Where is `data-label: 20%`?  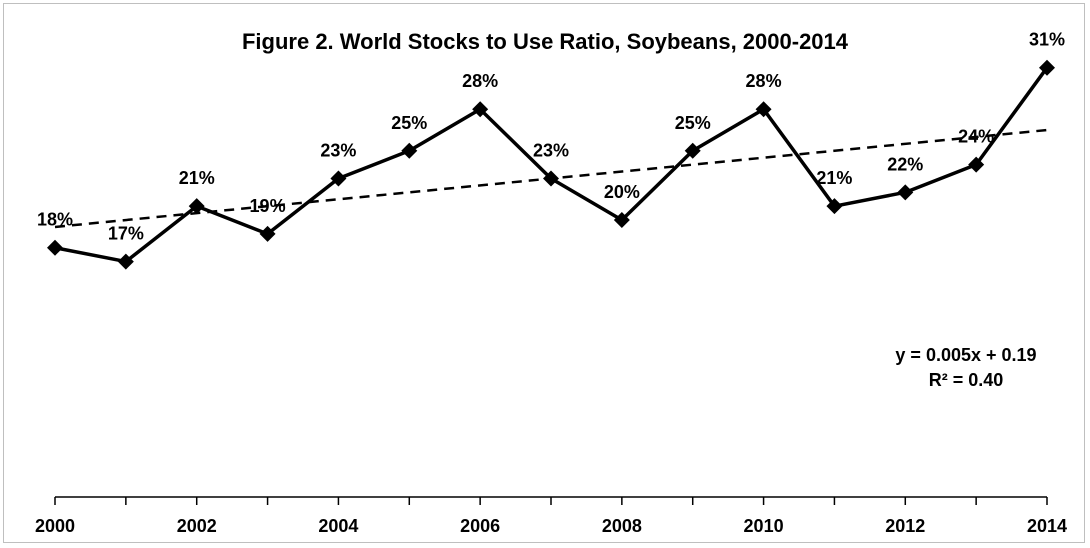 data-label: 20% is located at coordinates (622, 192).